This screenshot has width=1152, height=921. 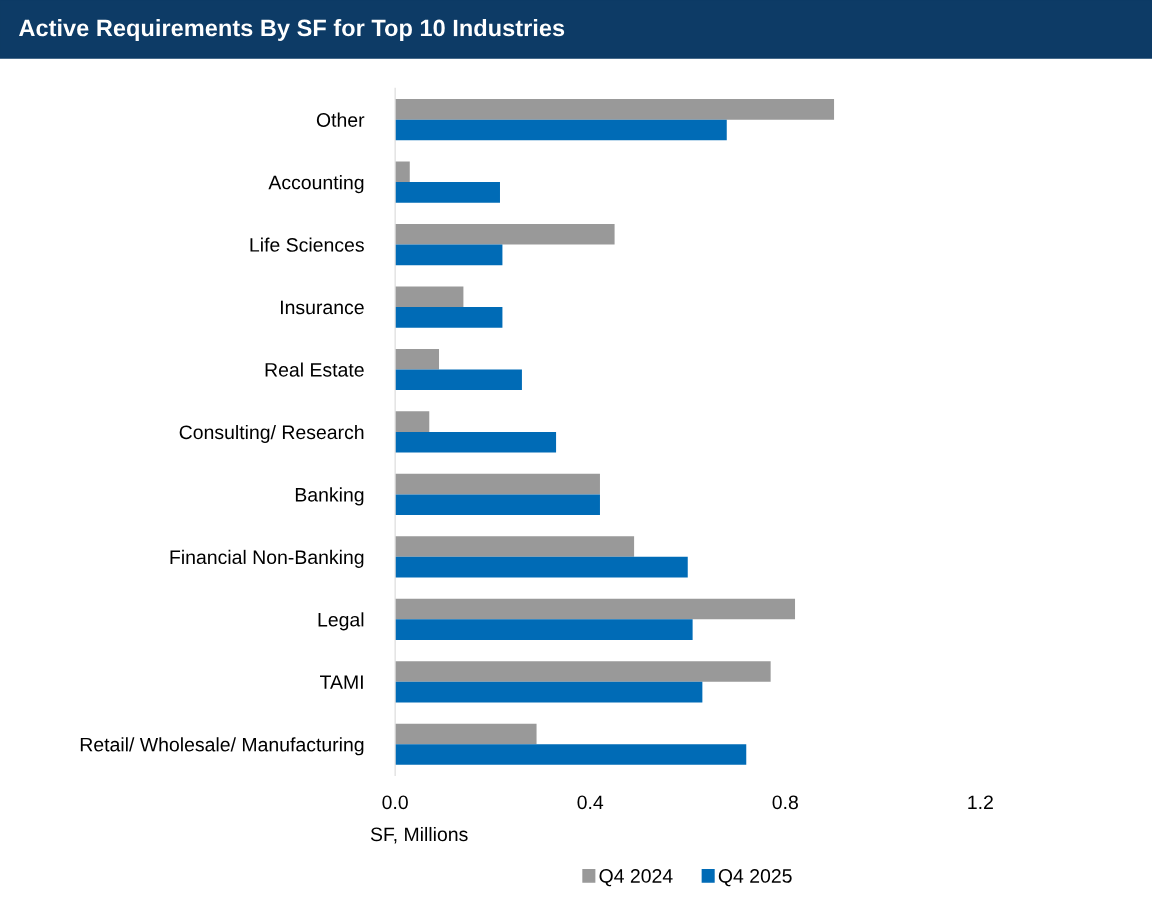 What do you see at coordinates (271, 434) in the screenshot?
I see `y-tick-label: Consulting/ Research` at bounding box center [271, 434].